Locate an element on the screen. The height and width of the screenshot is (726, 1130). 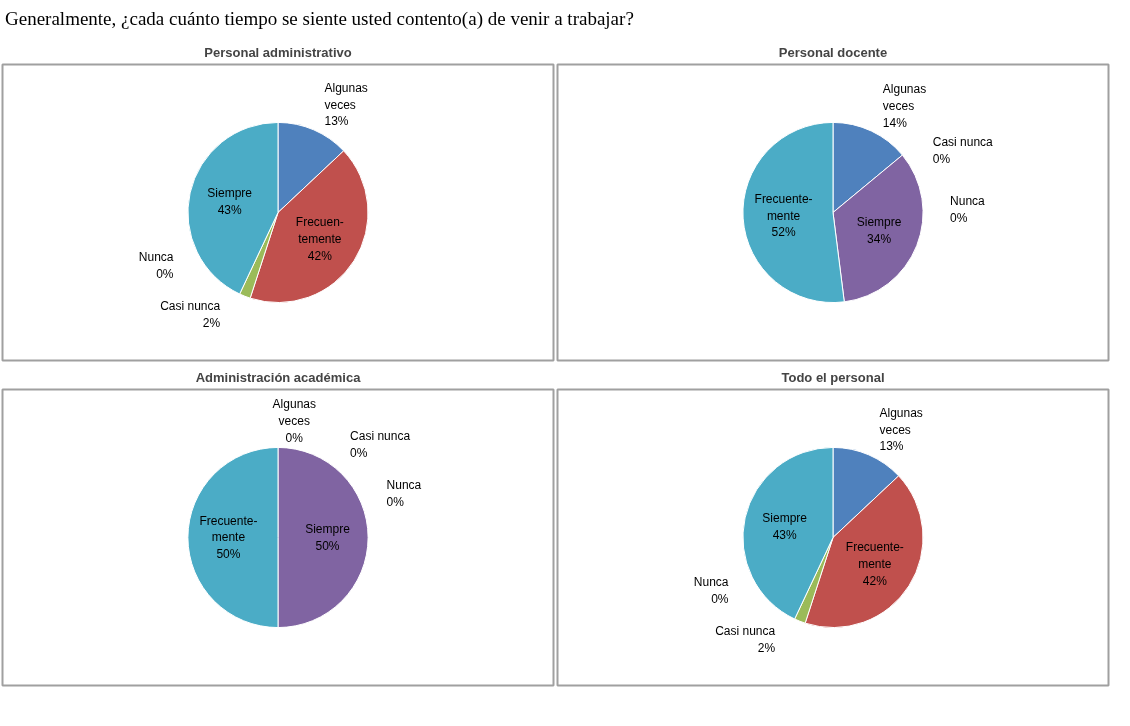
category-label: Algunas veces is located at coordinates (294, 413).